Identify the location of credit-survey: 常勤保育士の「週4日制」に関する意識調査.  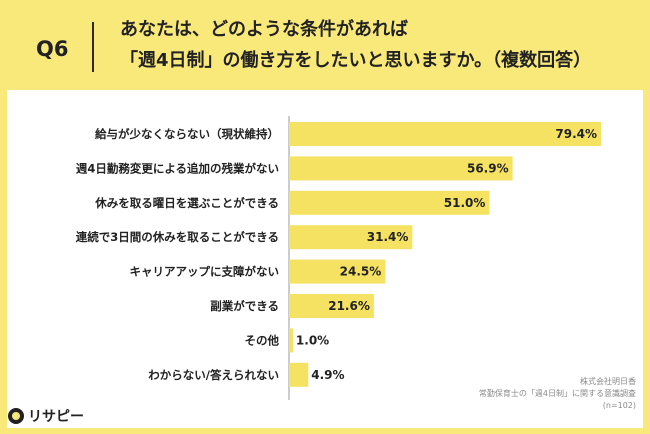
(557, 393).